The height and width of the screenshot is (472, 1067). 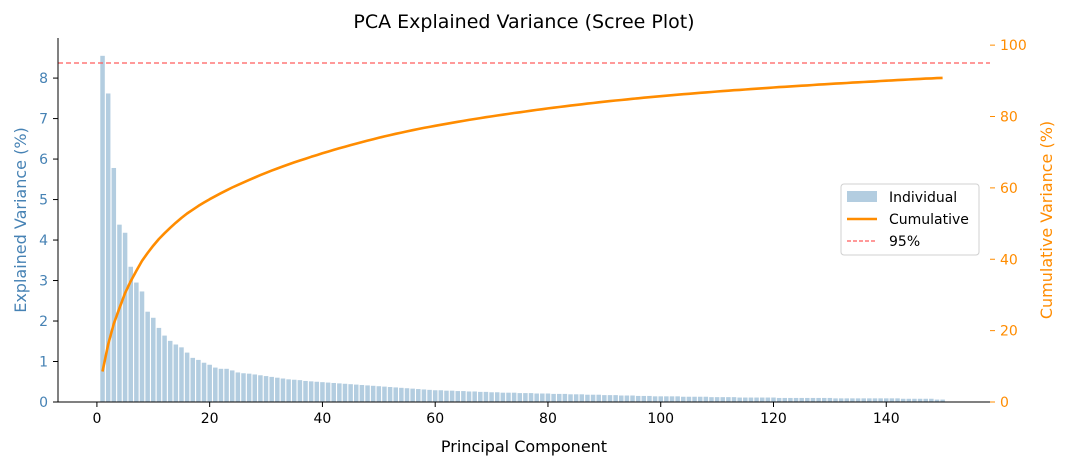 What do you see at coordinates (523, 22) in the screenshot?
I see `chart-title: PCA Explained Variance (Scree Plot)` at bounding box center [523, 22].